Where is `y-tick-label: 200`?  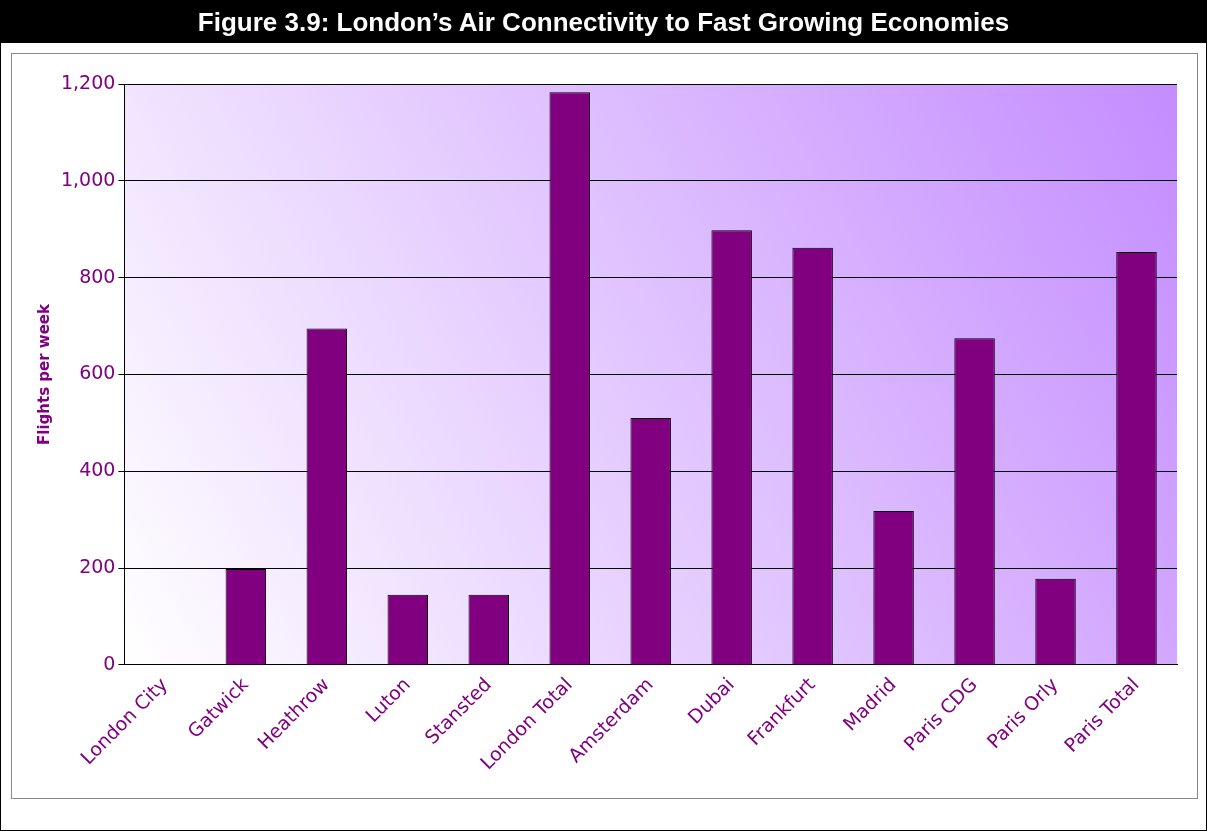 y-tick-label: 200 is located at coordinates (97, 566).